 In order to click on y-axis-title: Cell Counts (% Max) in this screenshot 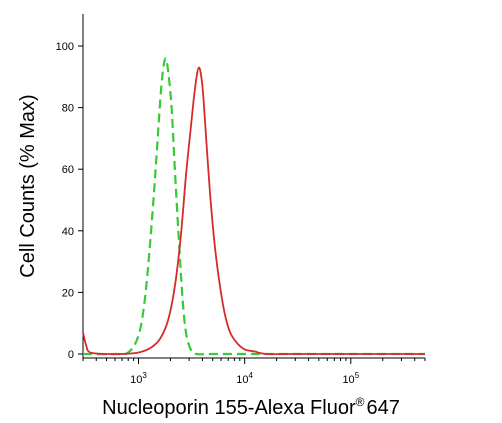, I will do `click(28, 185)`.